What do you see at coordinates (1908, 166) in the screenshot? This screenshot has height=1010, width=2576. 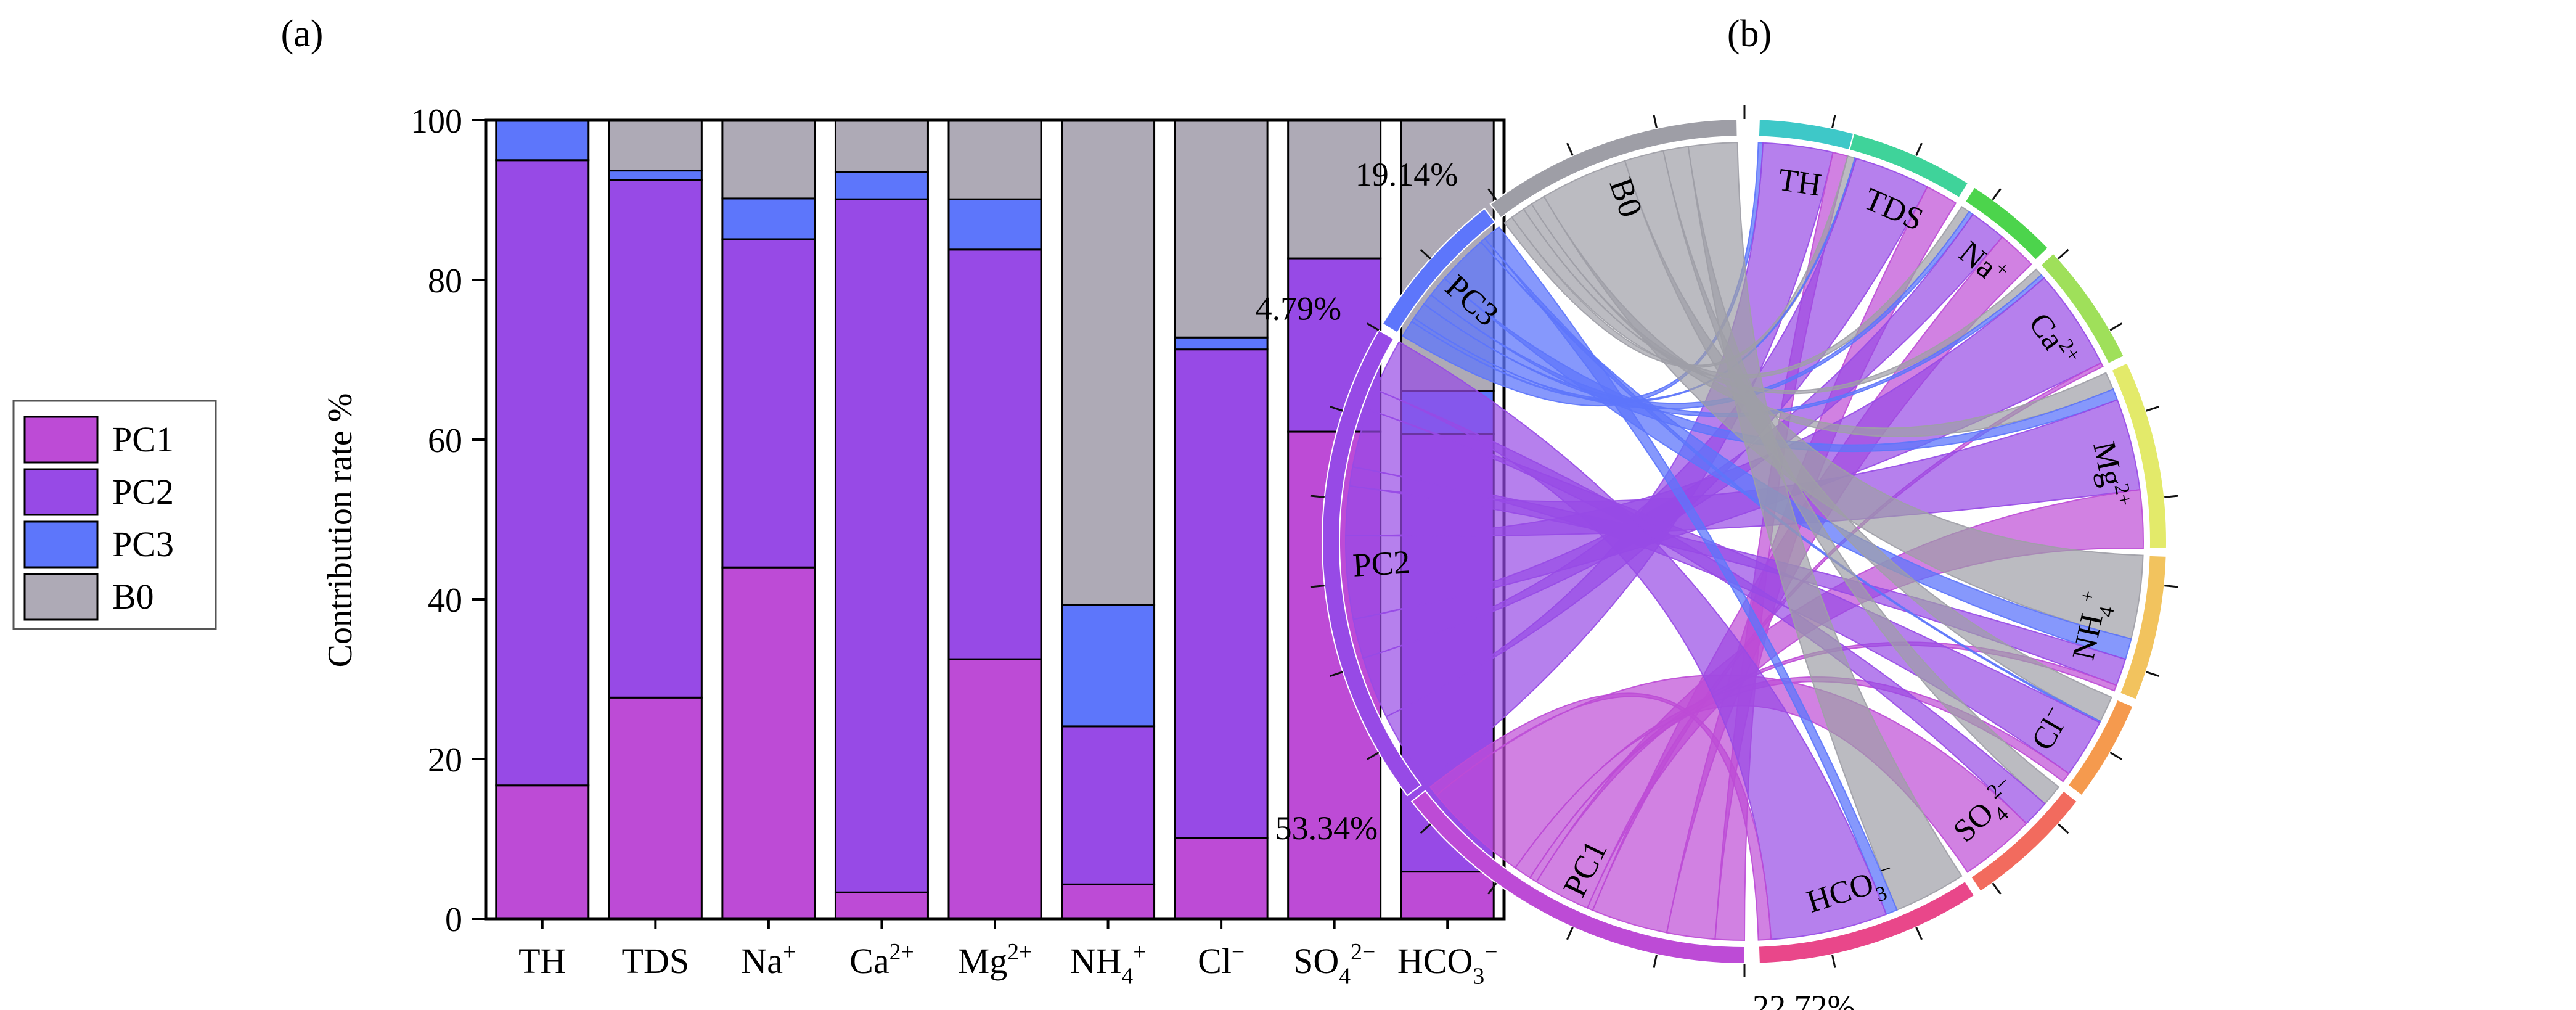 I see `ring-arc-tds` at bounding box center [1908, 166].